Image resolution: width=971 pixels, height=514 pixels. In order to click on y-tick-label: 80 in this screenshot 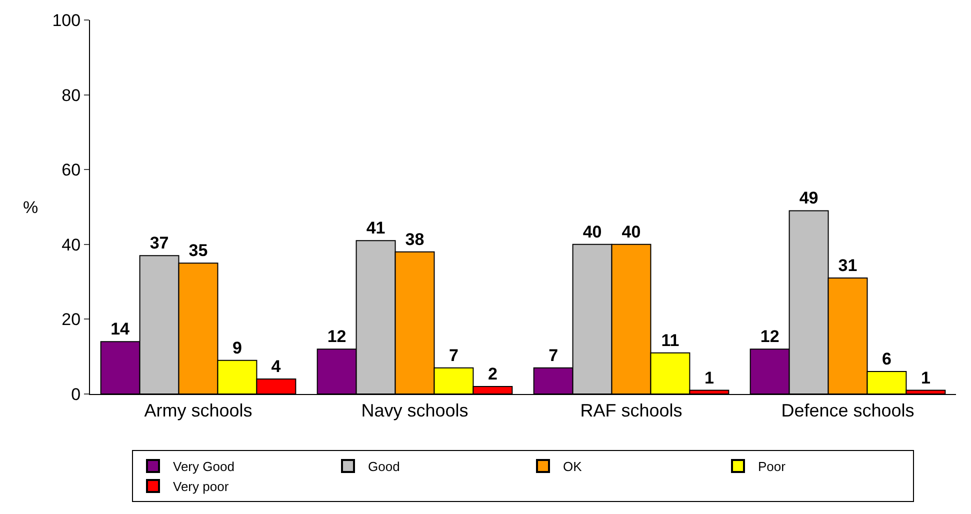, I will do `click(71, 95)`.